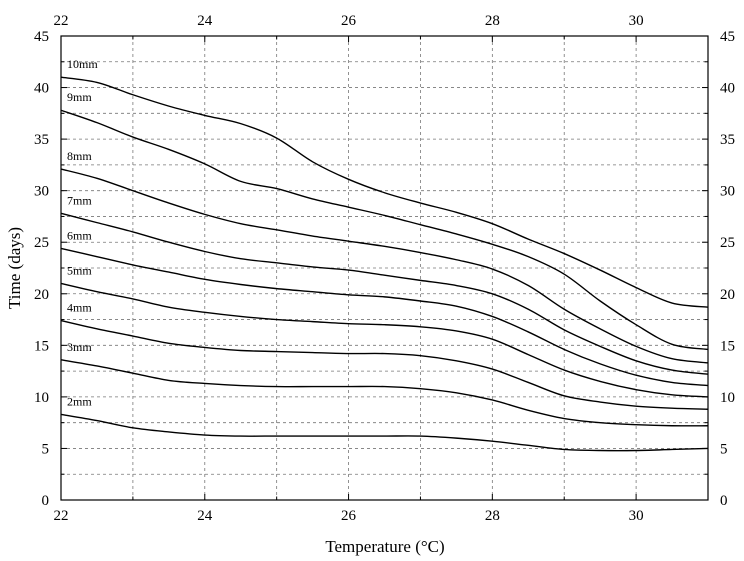 The image size is (744, 561). Describe the element at coordinates (492, 516) in the screenshot. I see `x-tick-label-bottom: 28` at that location.